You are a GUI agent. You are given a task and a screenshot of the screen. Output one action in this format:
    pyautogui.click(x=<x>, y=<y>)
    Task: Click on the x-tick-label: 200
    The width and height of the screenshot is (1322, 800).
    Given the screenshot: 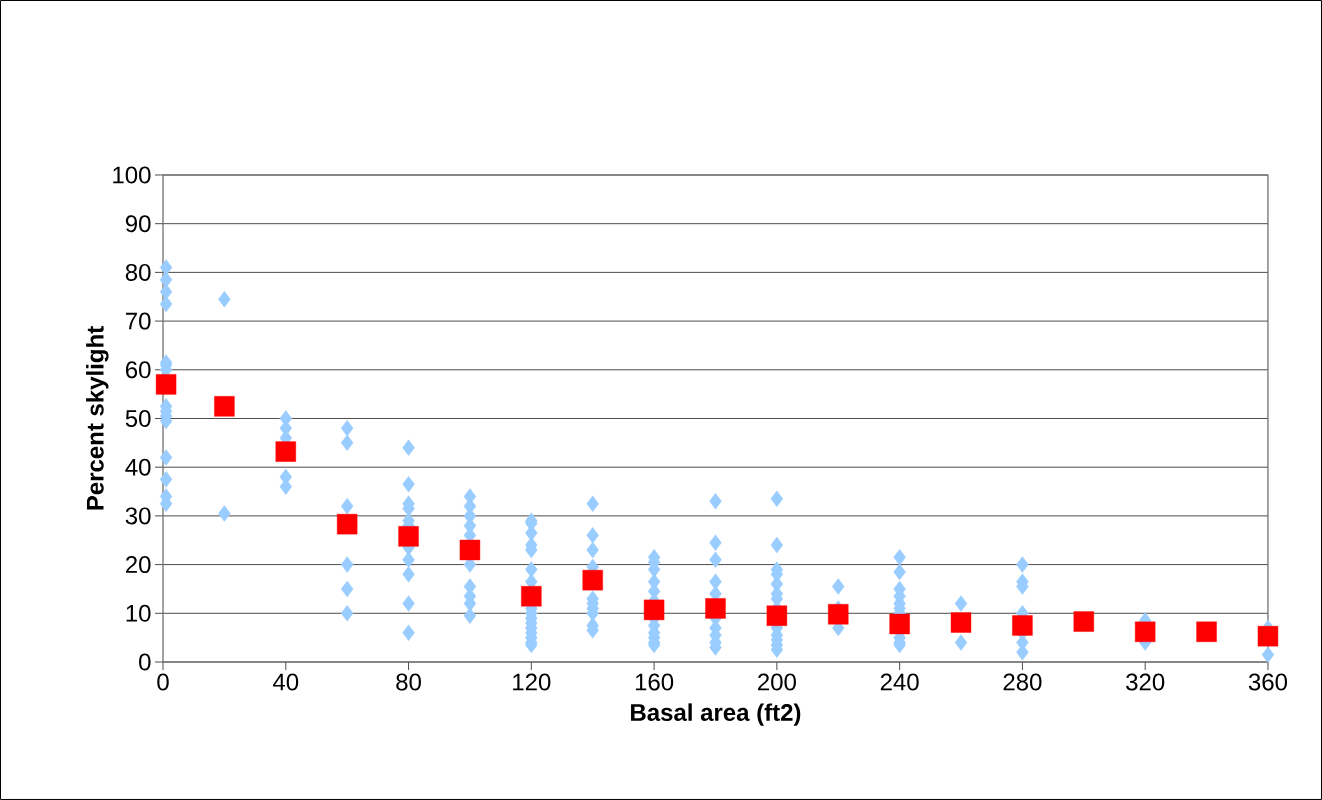 What is the action you would take?
    pyautogui.click(x=777, y=682)
    